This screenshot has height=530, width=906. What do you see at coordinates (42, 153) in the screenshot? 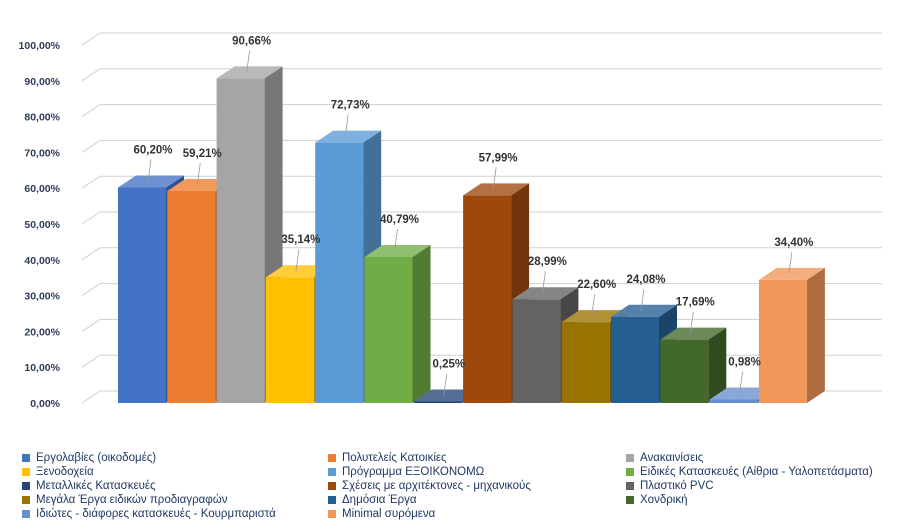
I see `y-tick-label: 70,00%` at bounding box center [42, 153].